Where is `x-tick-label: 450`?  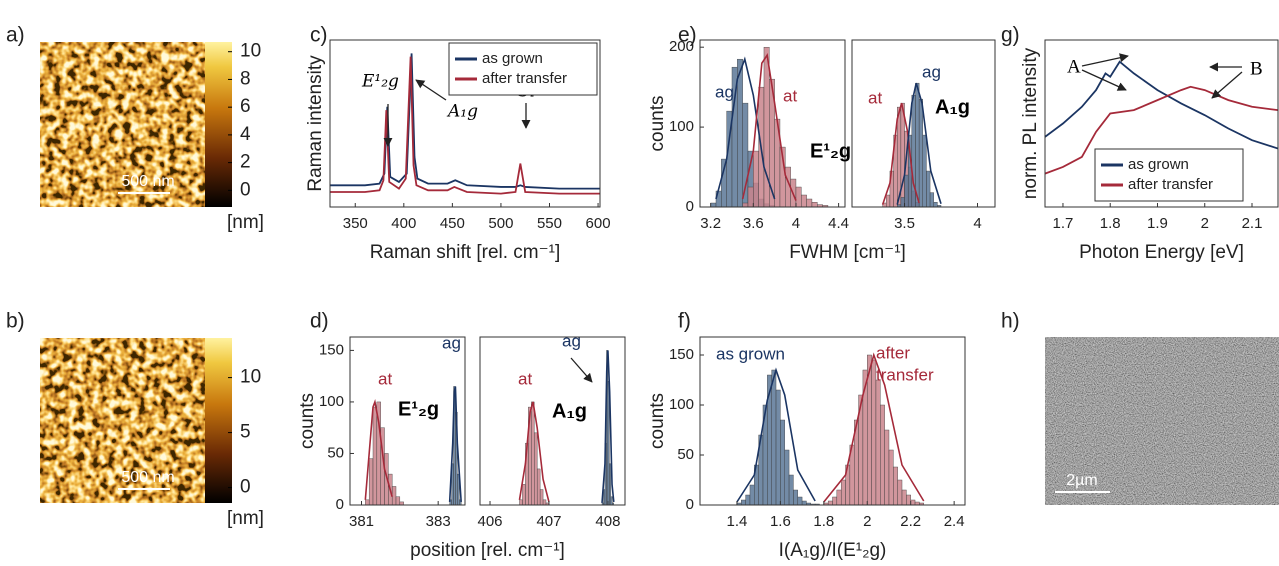 x-tick-label: 450 is located at coordinates (452, 223).